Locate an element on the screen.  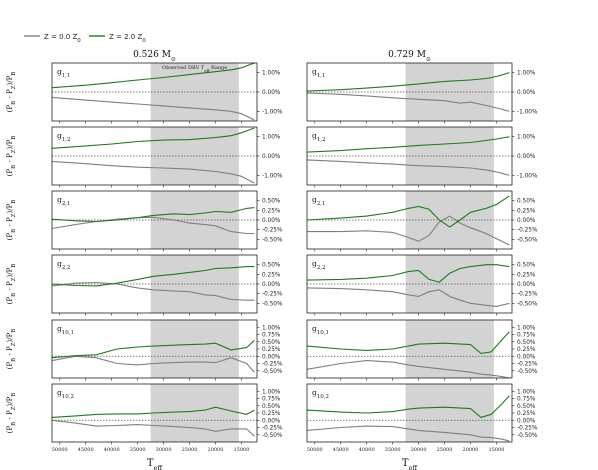
panel: 1.00% 0.00% -1.00% g1,2 is located at coordinates (422, 157).